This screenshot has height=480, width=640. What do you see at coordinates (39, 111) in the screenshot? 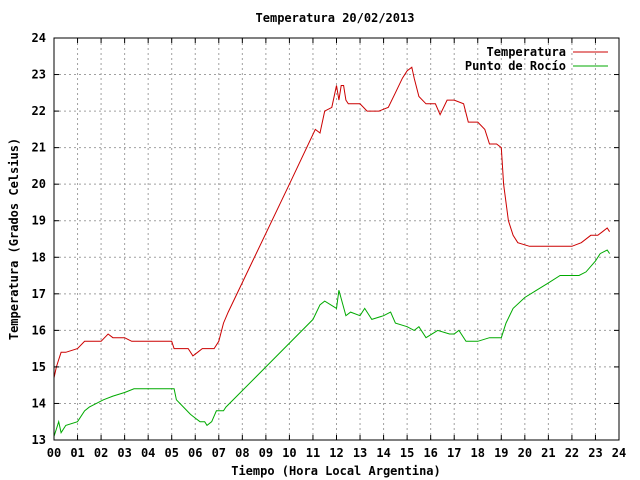
I see `y-tick-label: 22` at bounding box center [39, 111].